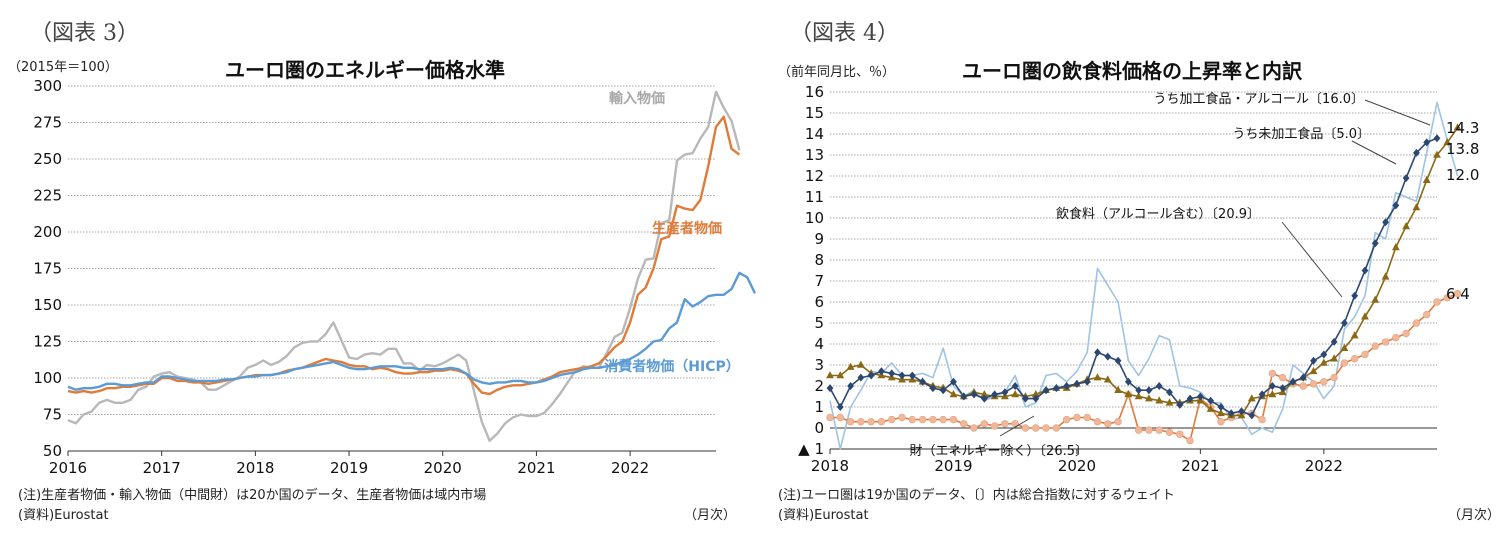 The height and width of the screenshot is (551, 1512). What do you see at coordinates (68, 468) in the screenshot?
I see `l-x-tick-label: 2016` at bounding box center [68, 468].